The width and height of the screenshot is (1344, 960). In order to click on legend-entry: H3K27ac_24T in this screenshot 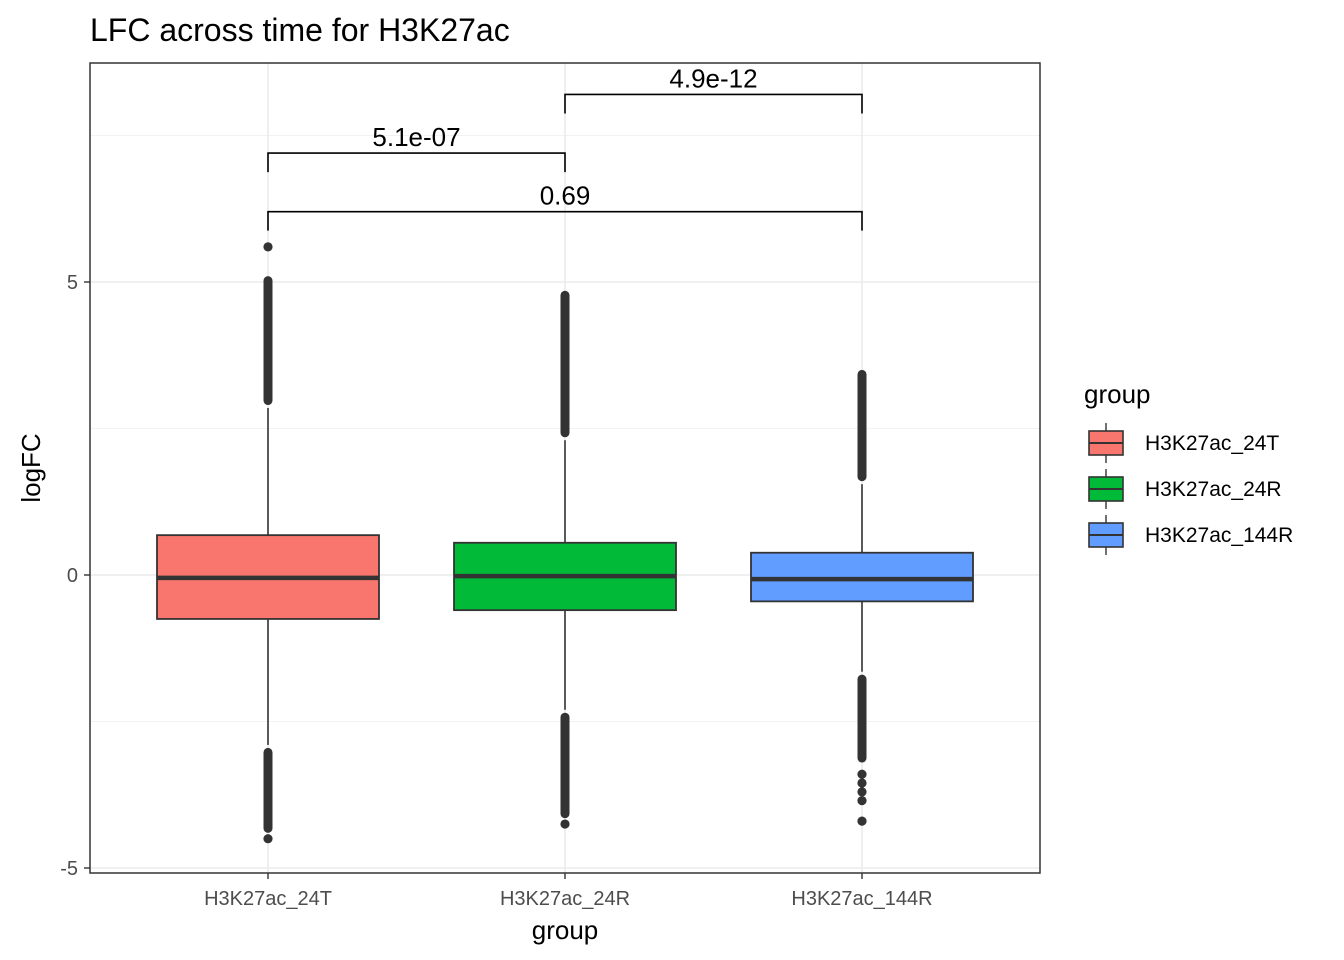, I will do `click(1183, 443)`.